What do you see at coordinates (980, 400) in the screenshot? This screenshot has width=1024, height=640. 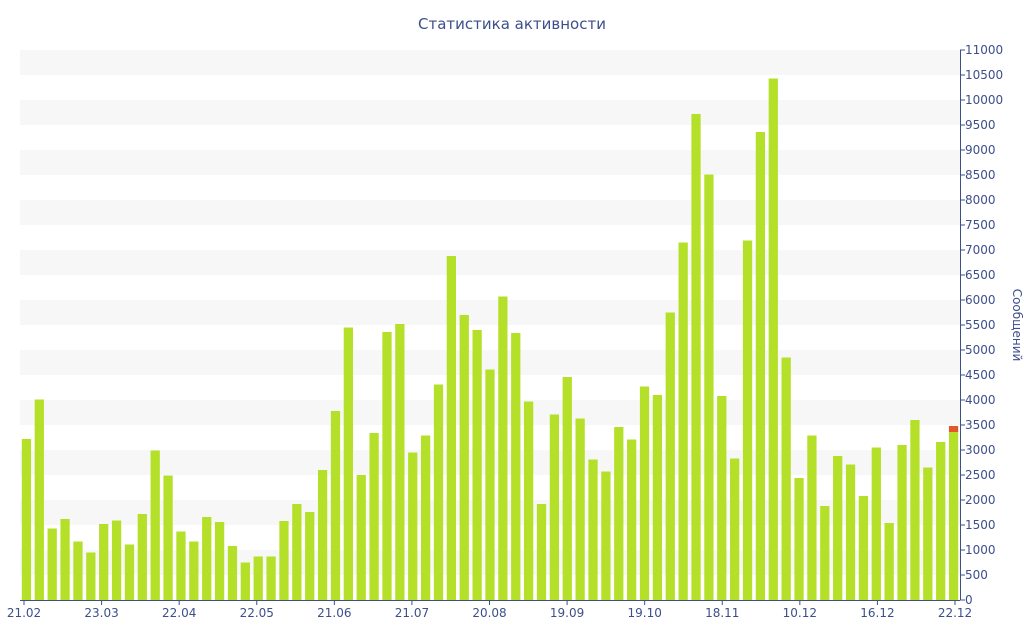 I see `y-tick-label: 4000` at bounding box center [980, 400].